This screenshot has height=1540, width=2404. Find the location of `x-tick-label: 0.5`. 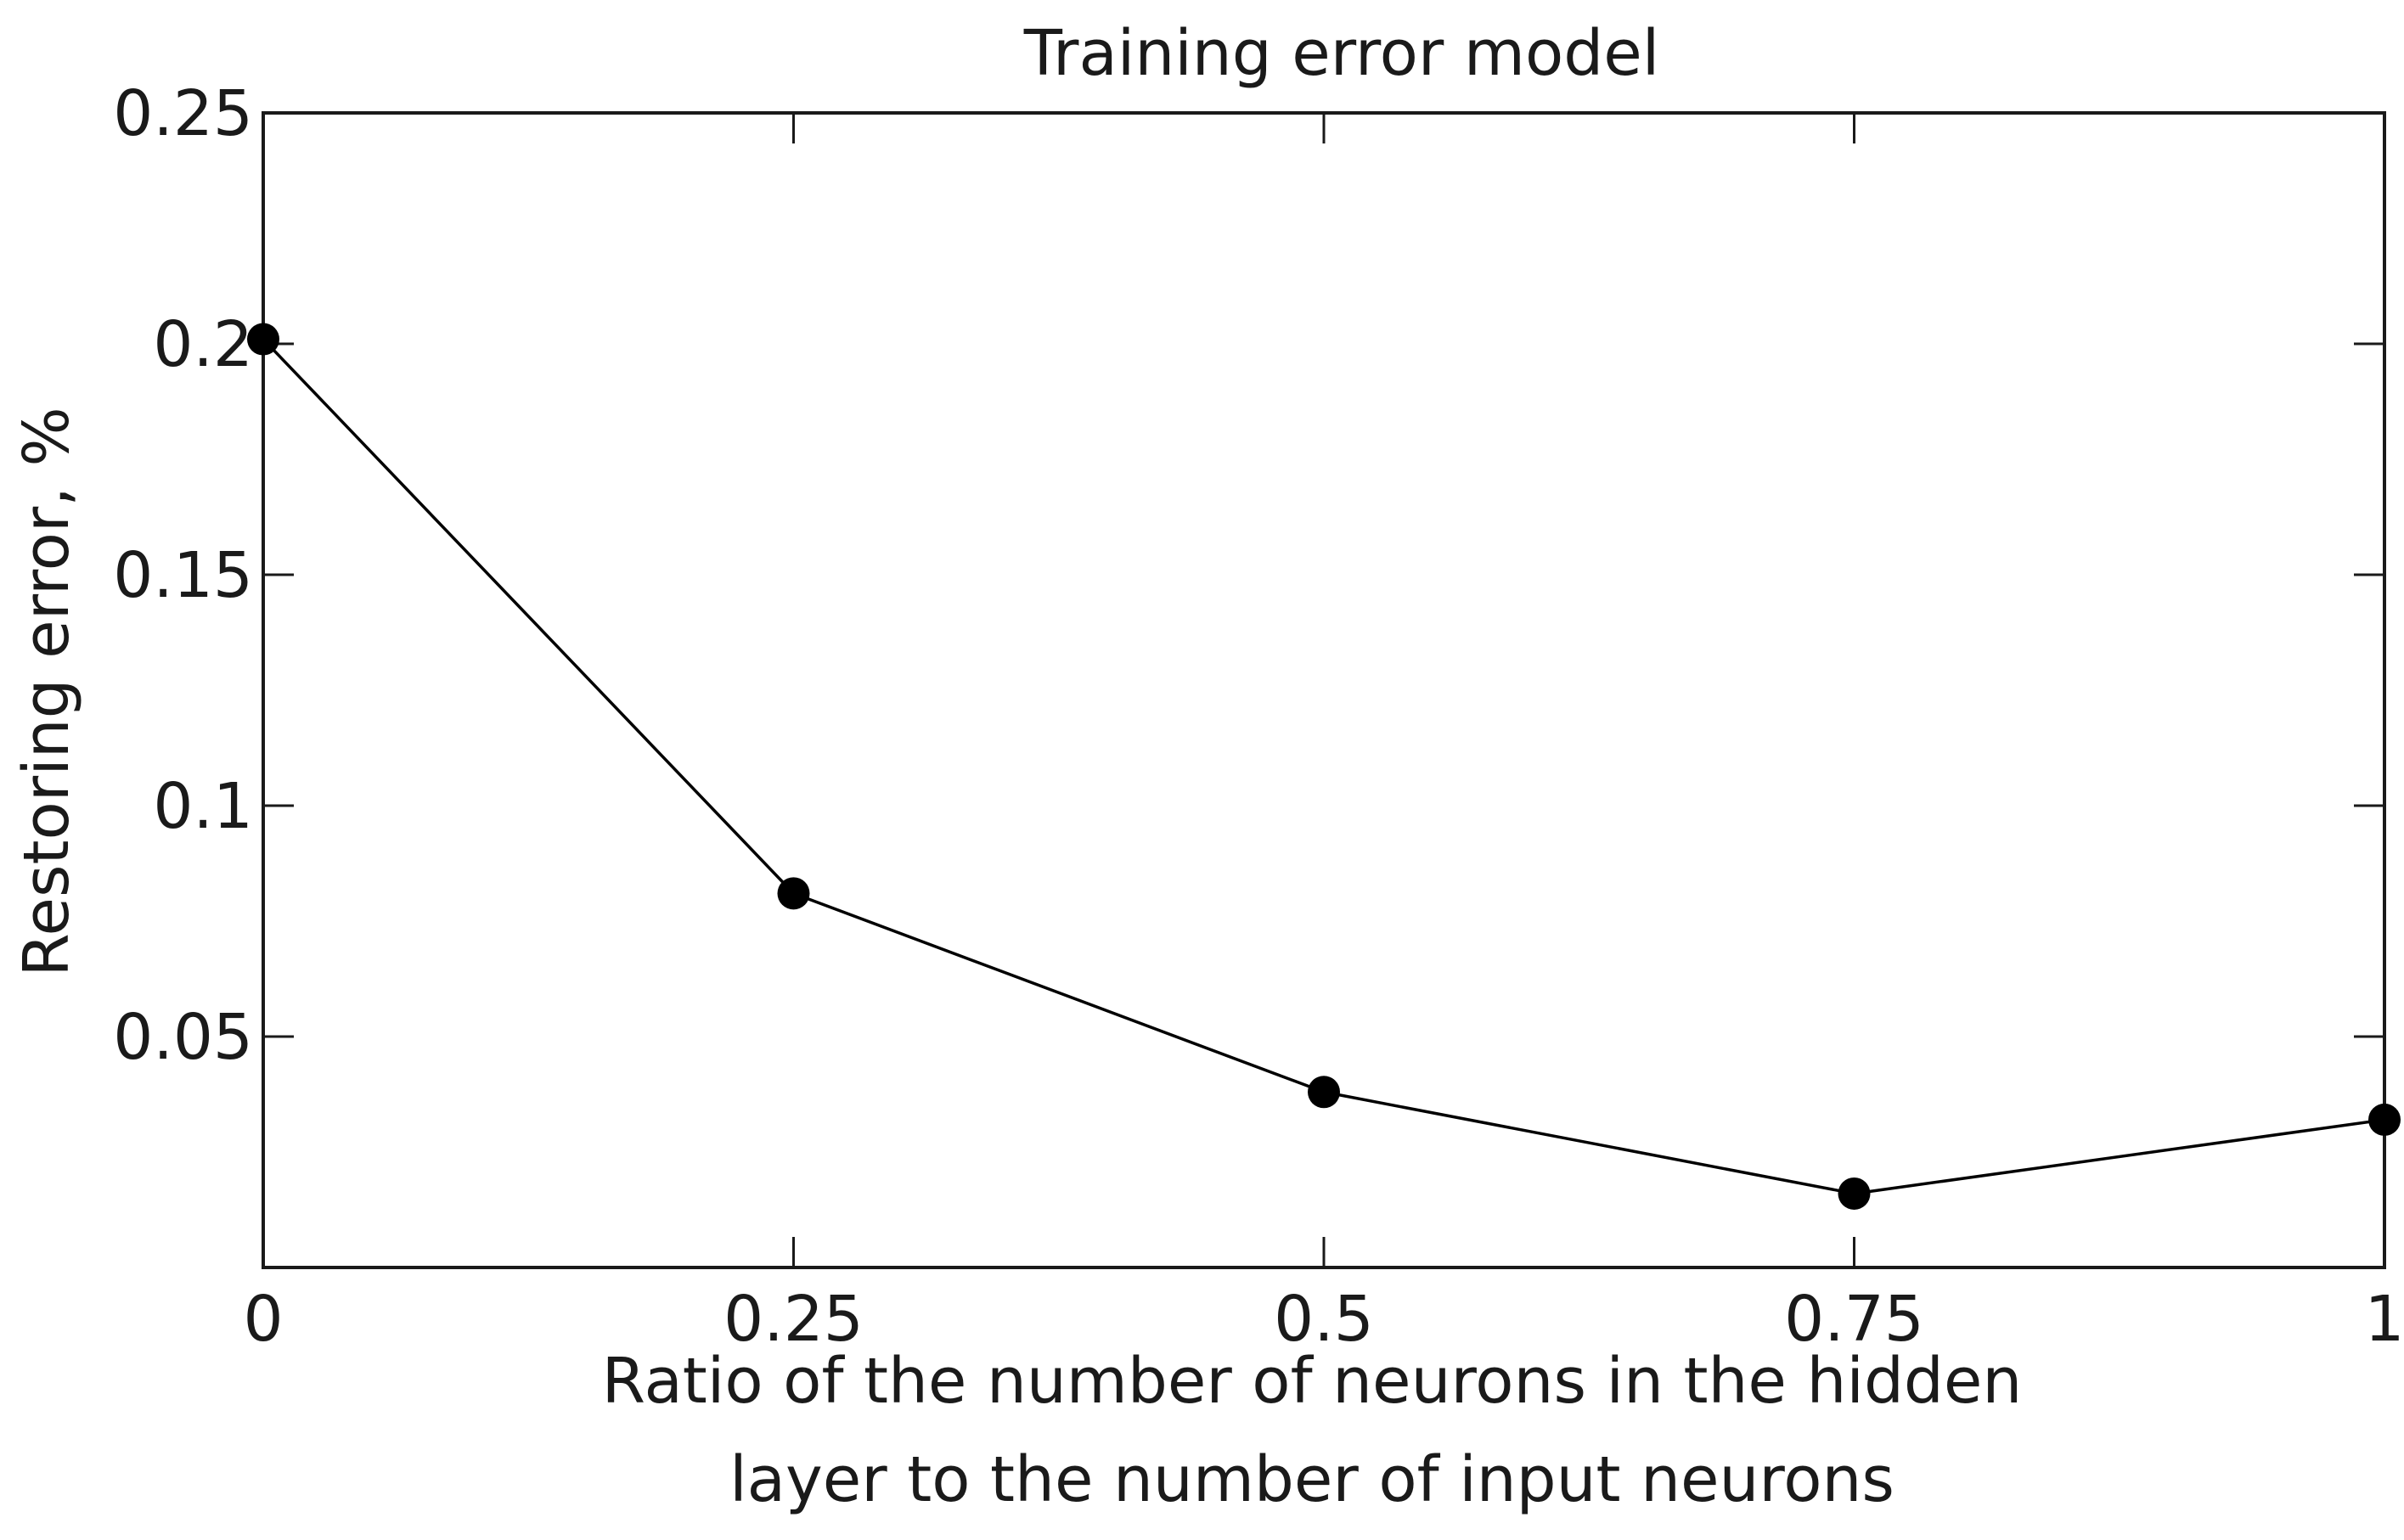

x-tick-label: 0.5 is located at coordinates (1324, 1319).